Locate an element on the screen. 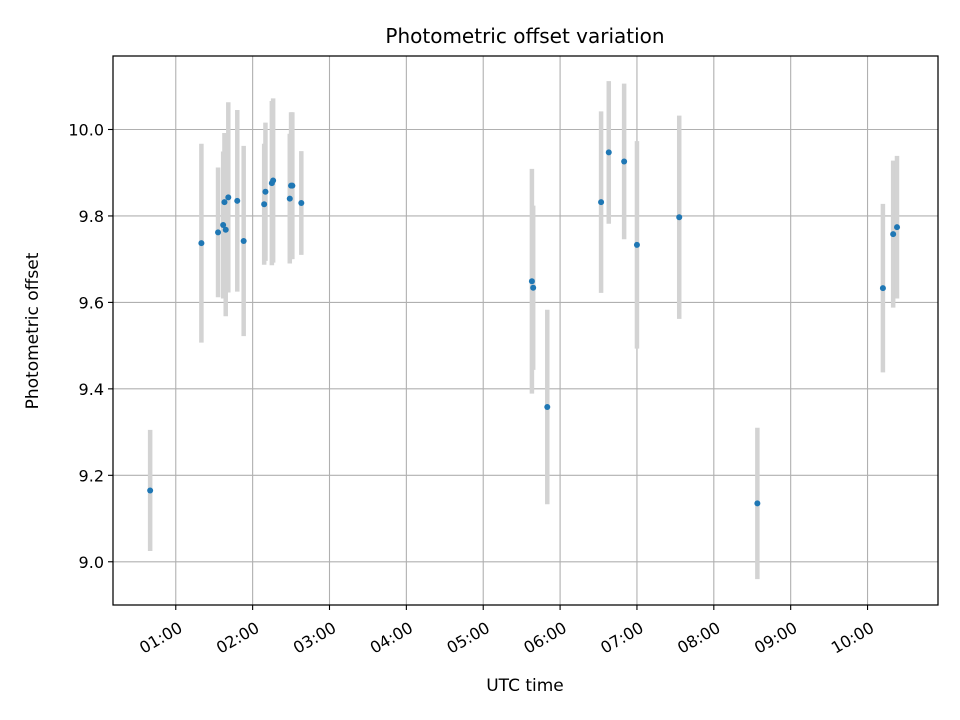 The height and width of the screenshot is (720, 960). x-axis-label: UTC time is located at coordinates (525, 686).